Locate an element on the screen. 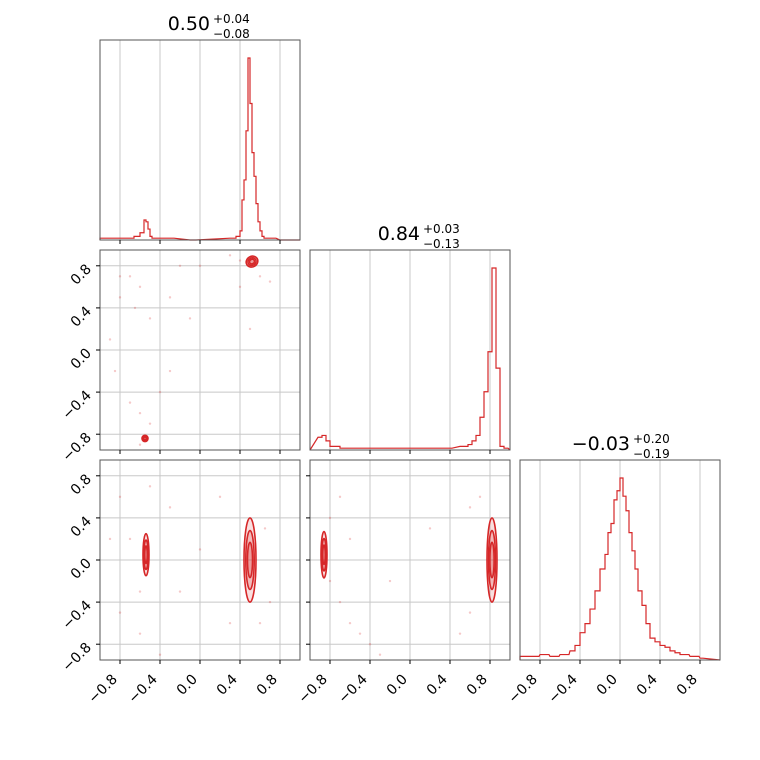 This screenshot has height=760, width=760. scatter-panel-1-2: −0.8 −0.4 0.0 0.4 0.8 is located at coordinates (403, 583).